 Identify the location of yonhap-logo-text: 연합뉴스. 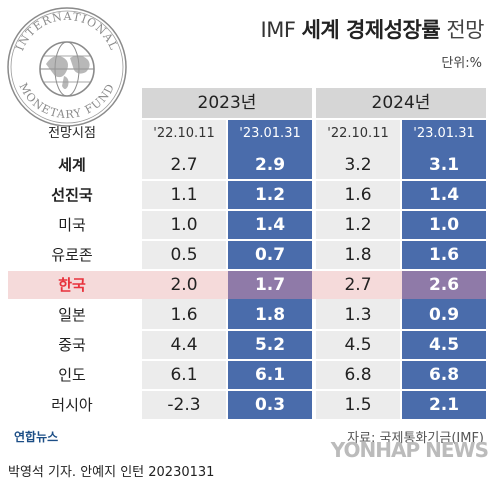
(36, 437).